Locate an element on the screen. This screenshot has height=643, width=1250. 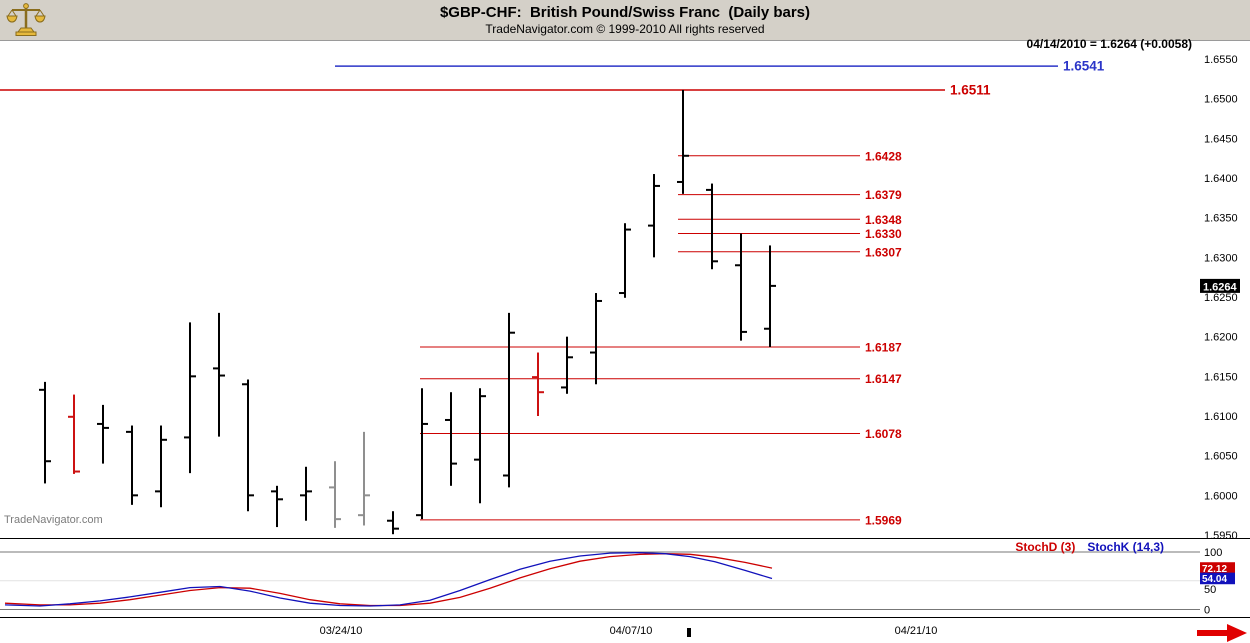
price-axis-label: 1.6500 is located at coordinates (1221, 100).